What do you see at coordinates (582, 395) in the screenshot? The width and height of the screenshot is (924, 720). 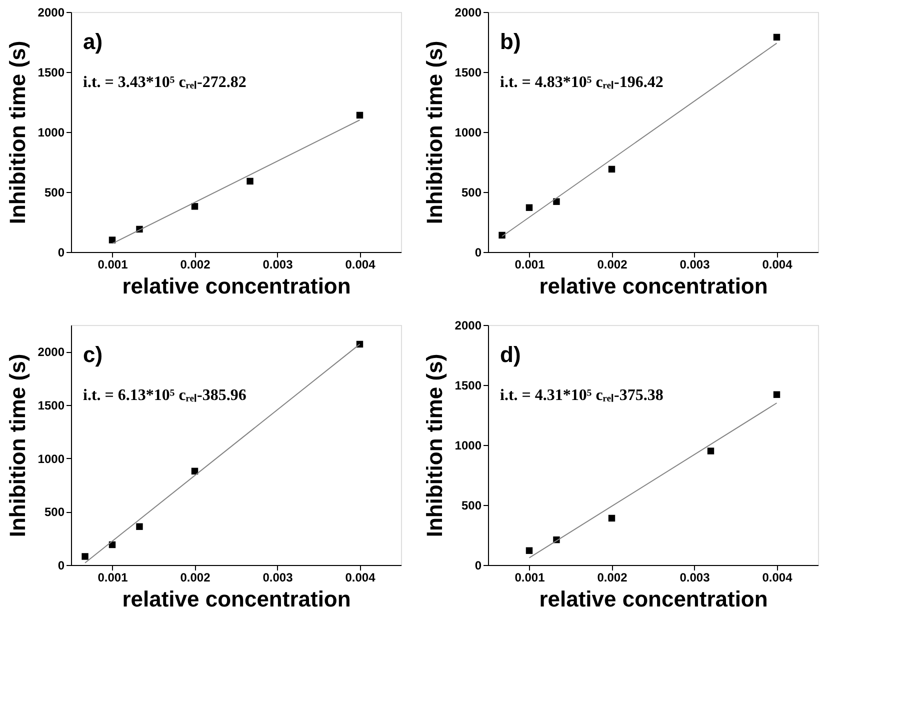 I see `annotation: i.t. = 4.31*10⁵ cᵣₑₗ-375.38` at bounding box center [582, 395].